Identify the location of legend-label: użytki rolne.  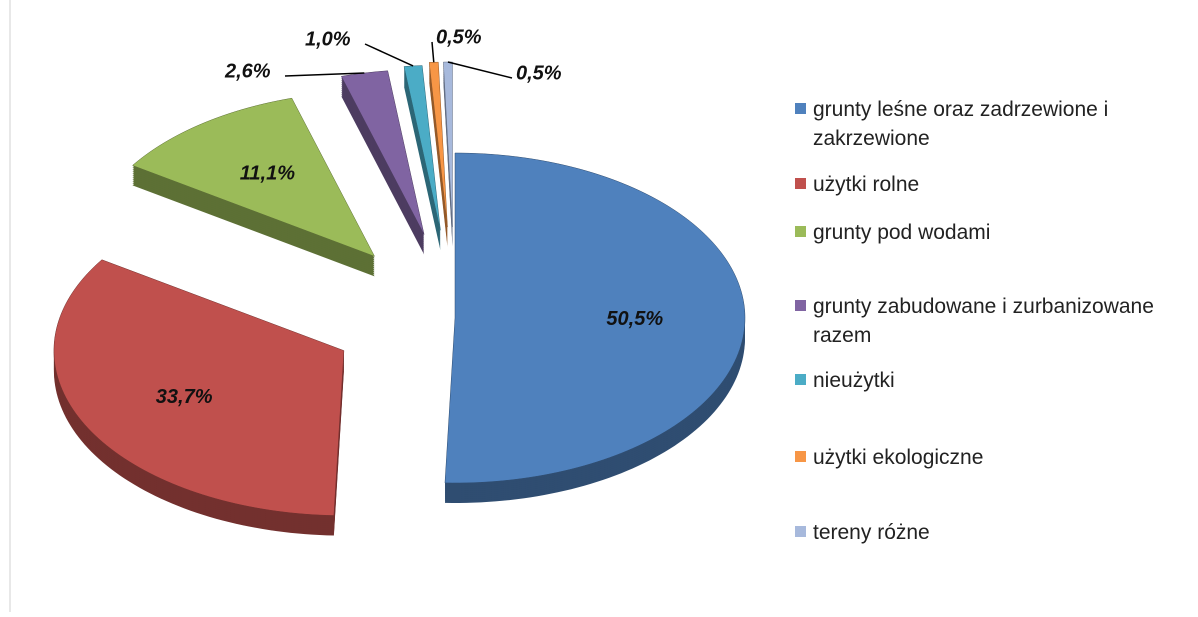
(866, 184).